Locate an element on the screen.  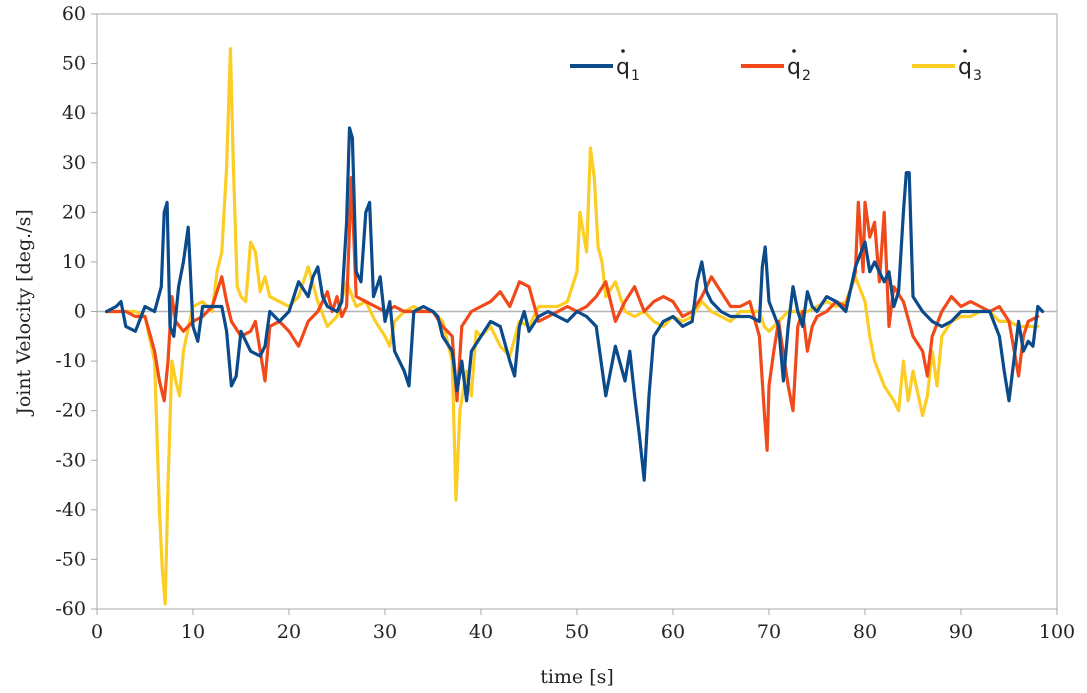
x-tick-label: 10 is located at coordinates (193, 632).